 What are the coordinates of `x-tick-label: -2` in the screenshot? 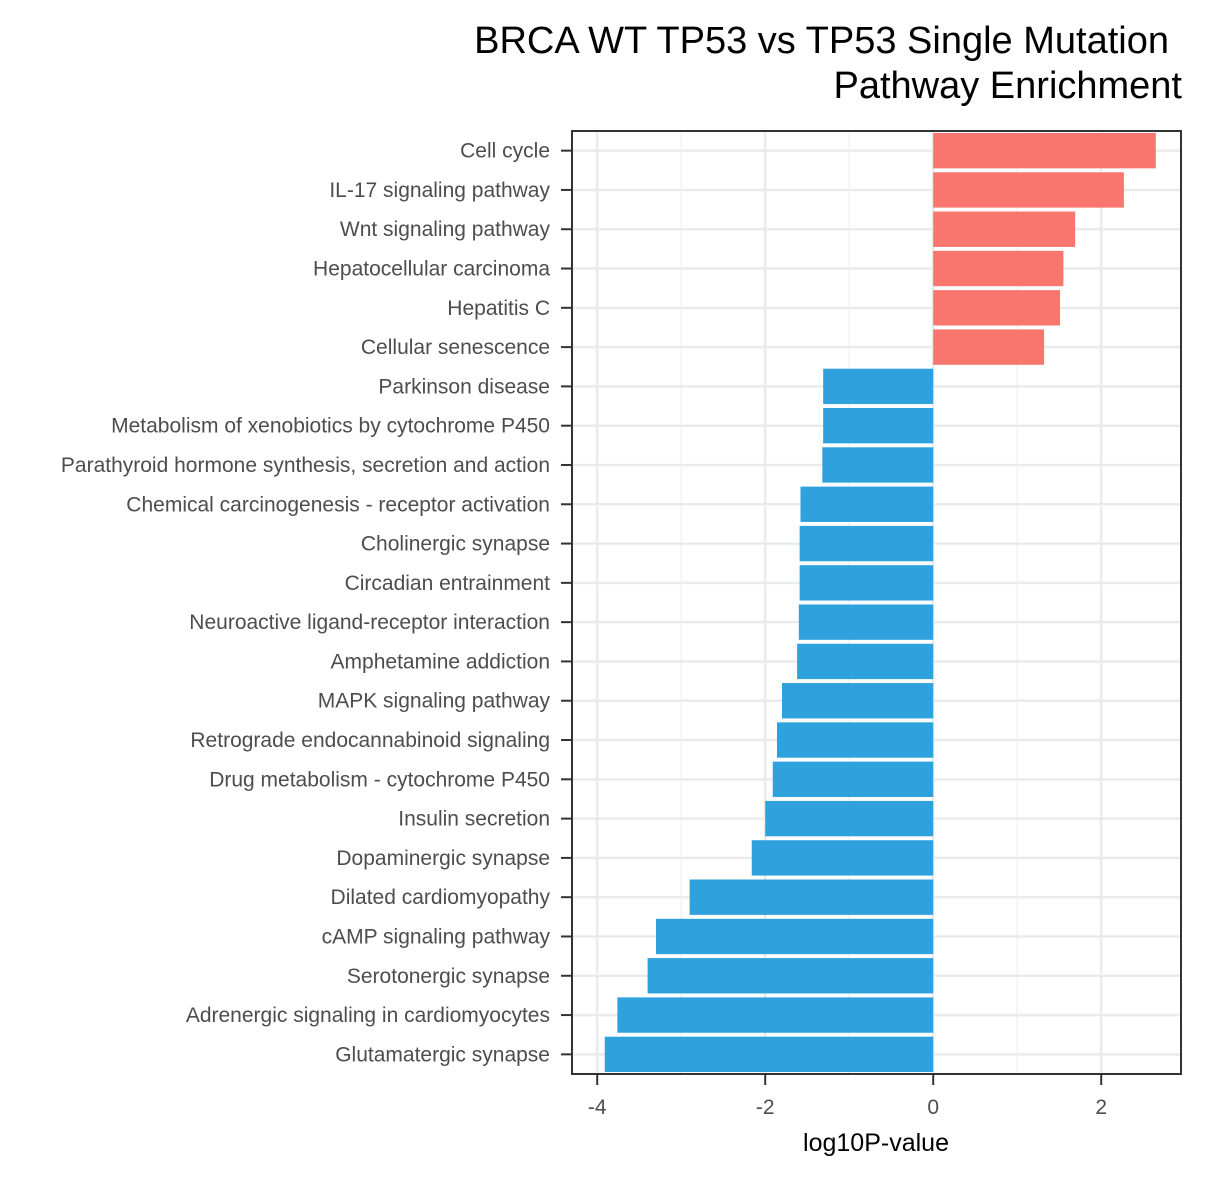 It's located at (765, 1107).